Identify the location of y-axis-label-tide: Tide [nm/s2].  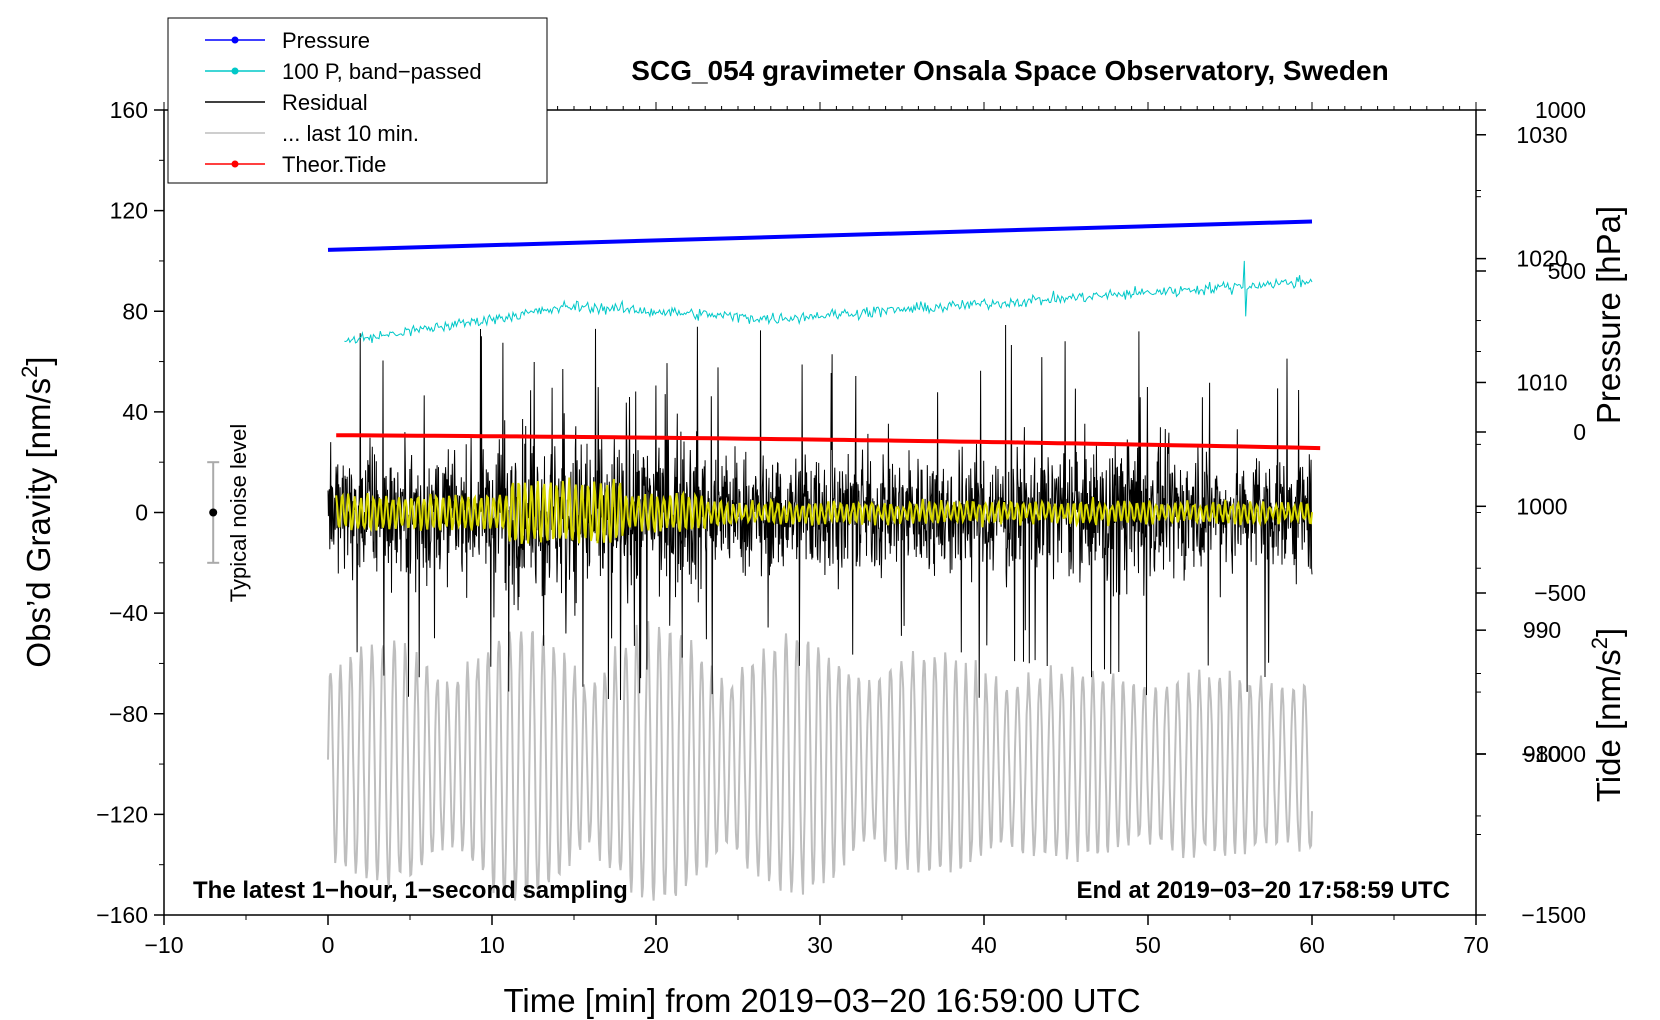
(1607, 715).